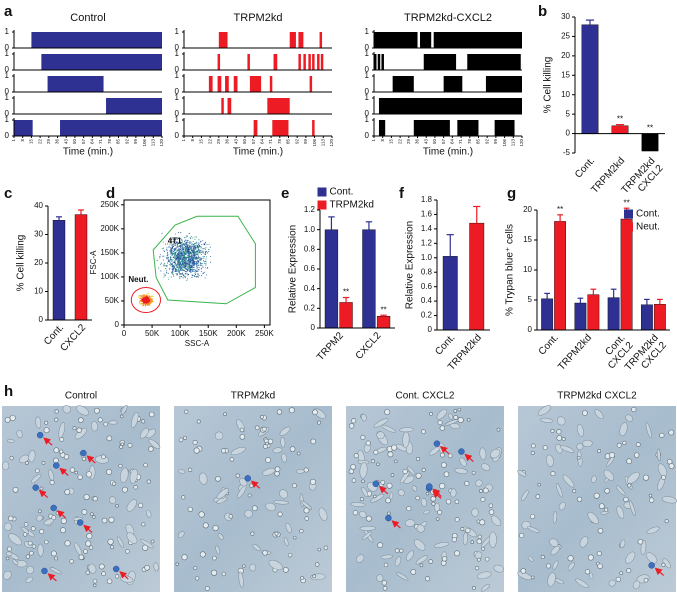 The width and height of the screenshot is (677, 594). Describe the element at coordinates (177, 91) in the screenshot. I see `y-tick-label: 0` at that location.